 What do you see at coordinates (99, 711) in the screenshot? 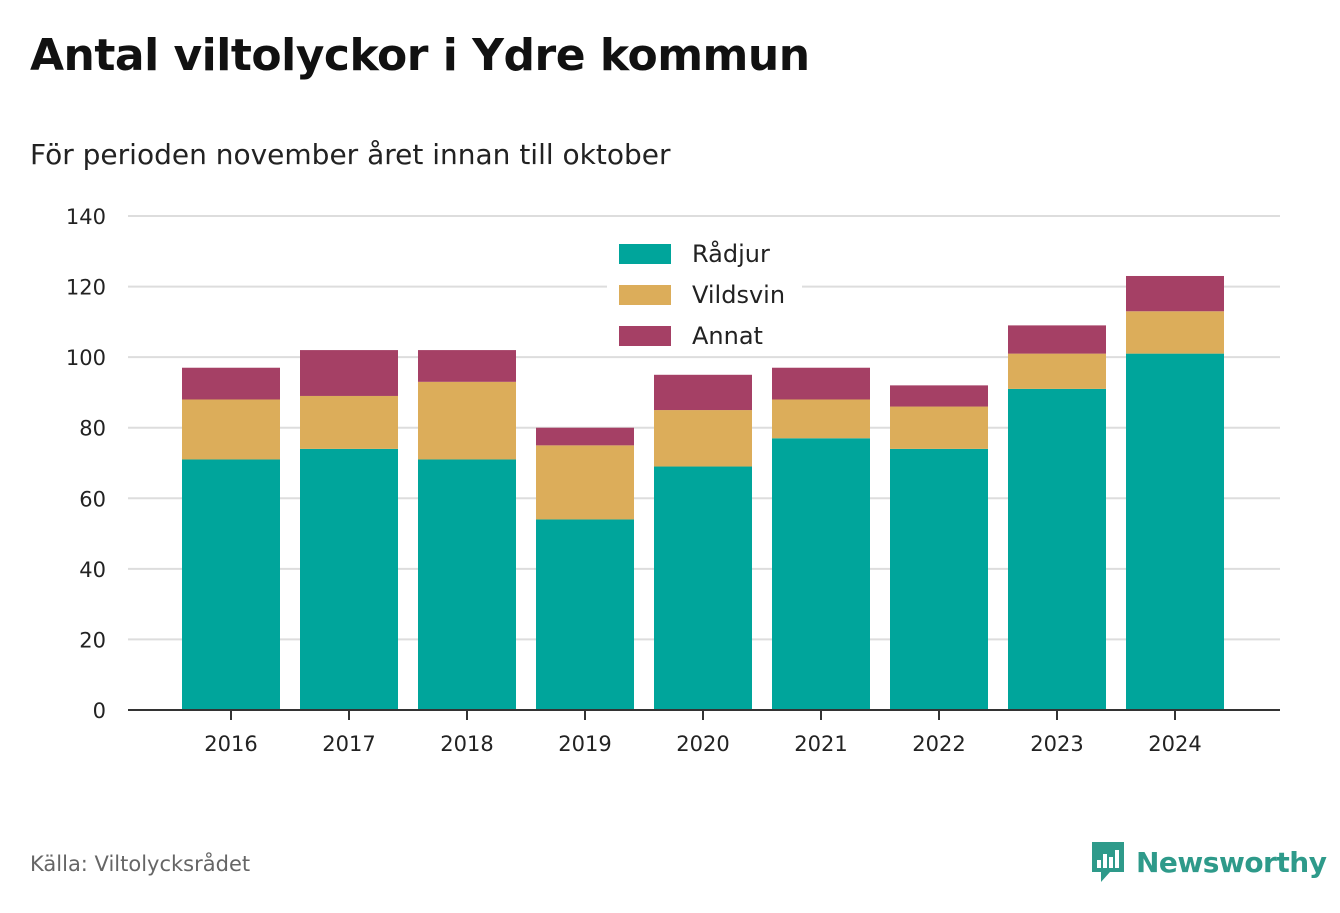
I see `y-tick-label: 0` at bounding box center [99, 711].